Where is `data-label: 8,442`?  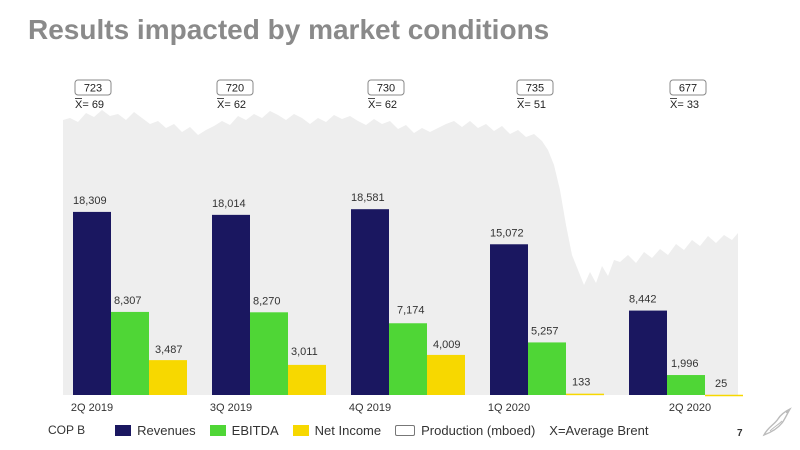
data-label: 8,442 is located at coordinates (643, 300).